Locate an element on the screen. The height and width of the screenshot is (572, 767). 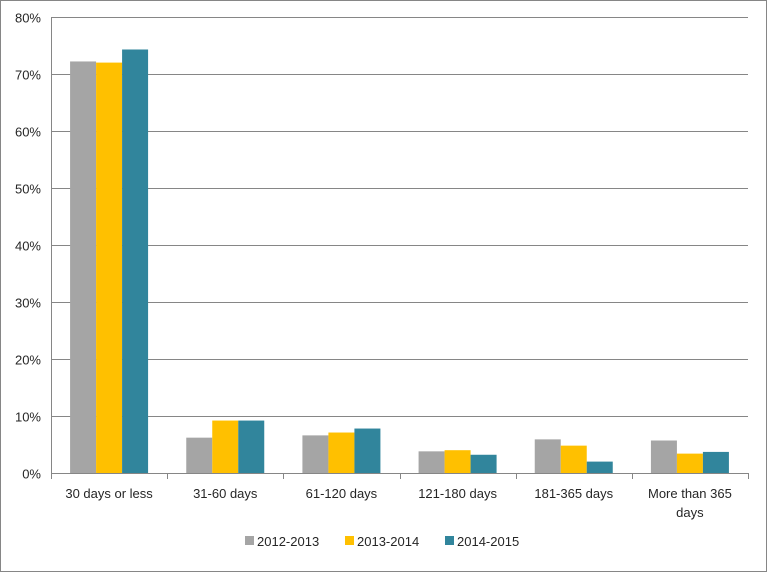
bar-2013-2014-31-60-days is located at coordinates (225, 446).